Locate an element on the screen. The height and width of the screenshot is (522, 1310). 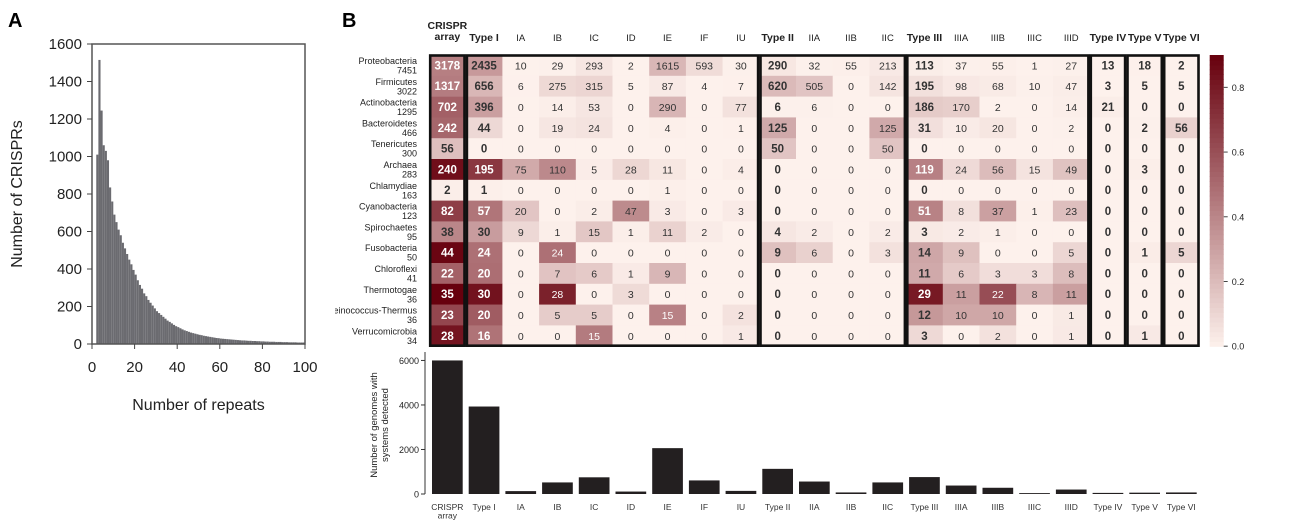
heatmap-value: 5 is located at coordinates (1071, 254).